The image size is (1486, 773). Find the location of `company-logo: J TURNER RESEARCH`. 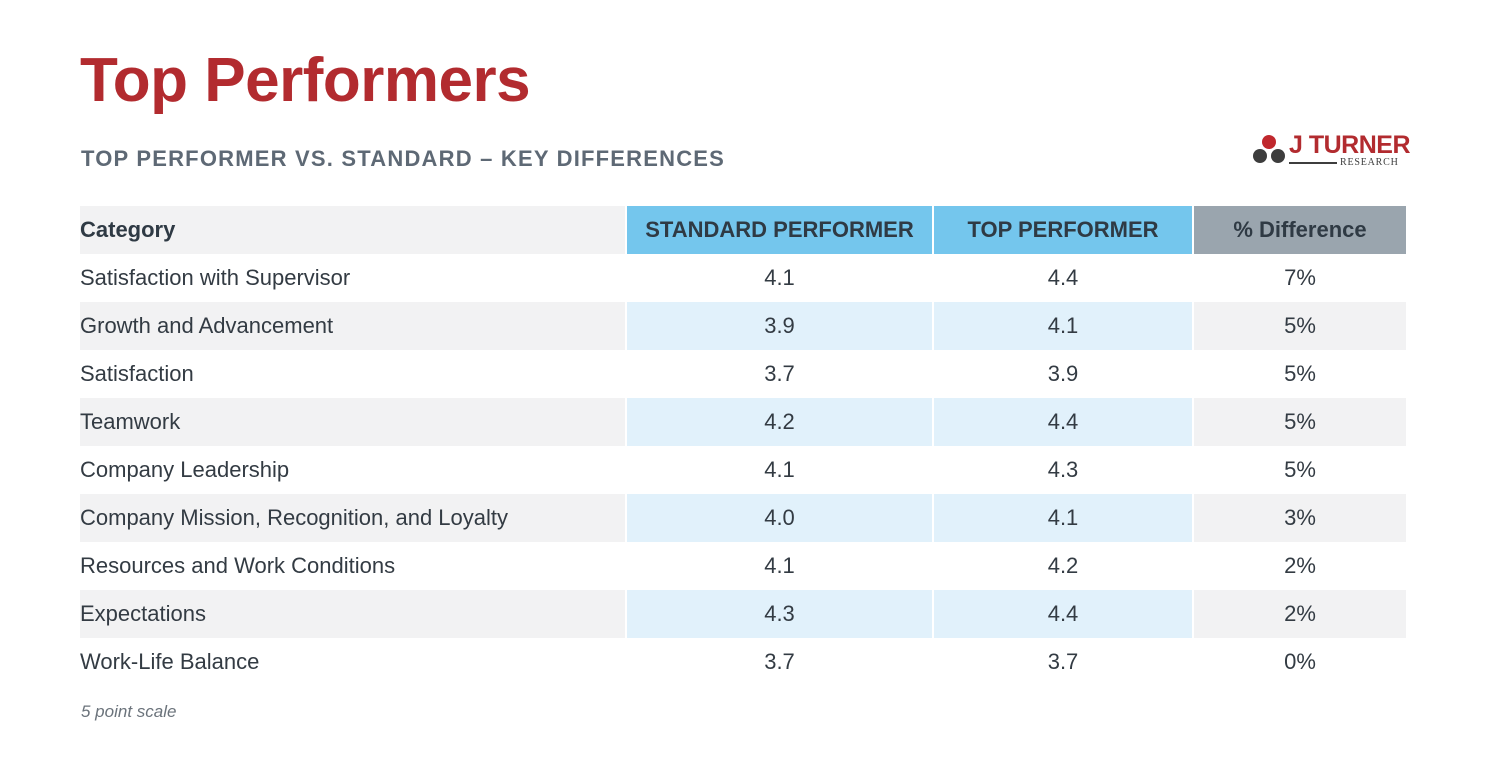

company-logo: J TURNER RESEARCH is located at coordinates (1332, 153).